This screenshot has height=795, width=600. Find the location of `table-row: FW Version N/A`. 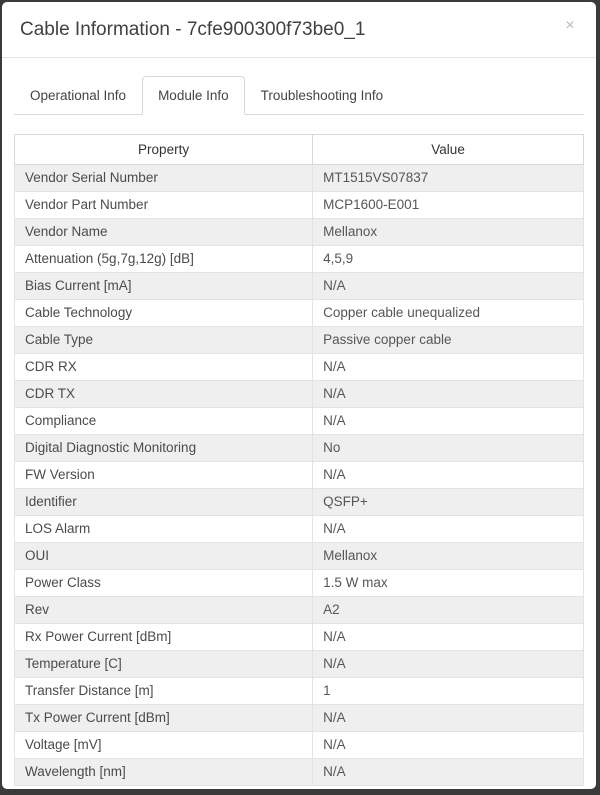

table-row: FW Version N/A is located at coordinates (298, 475).